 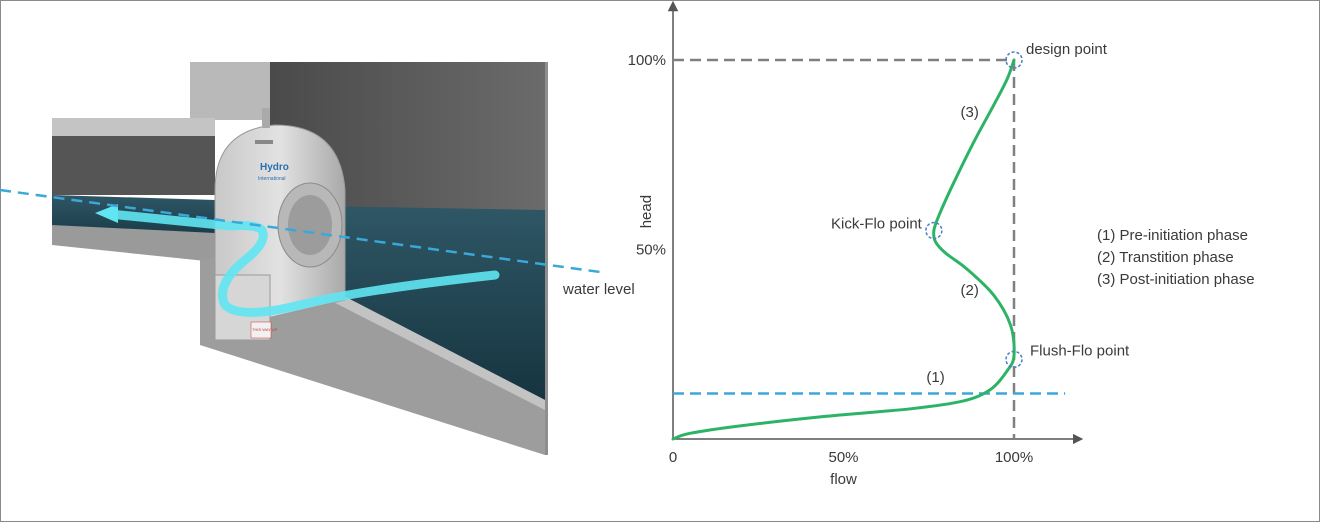 I want to click on y-axis-title: head, so click(x=646, y=211).